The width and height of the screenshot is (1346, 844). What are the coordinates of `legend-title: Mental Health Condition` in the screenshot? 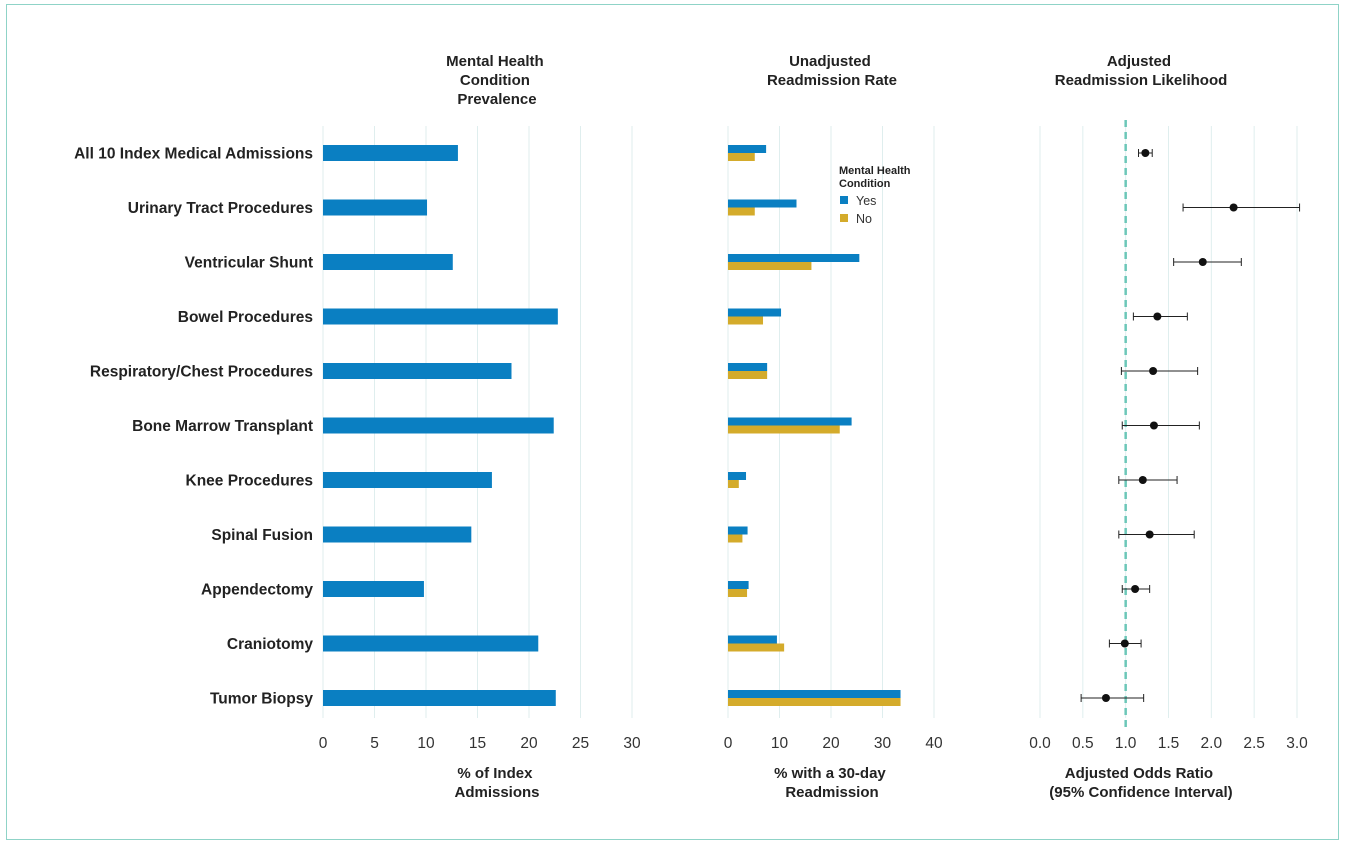 It's located at (876, 177).